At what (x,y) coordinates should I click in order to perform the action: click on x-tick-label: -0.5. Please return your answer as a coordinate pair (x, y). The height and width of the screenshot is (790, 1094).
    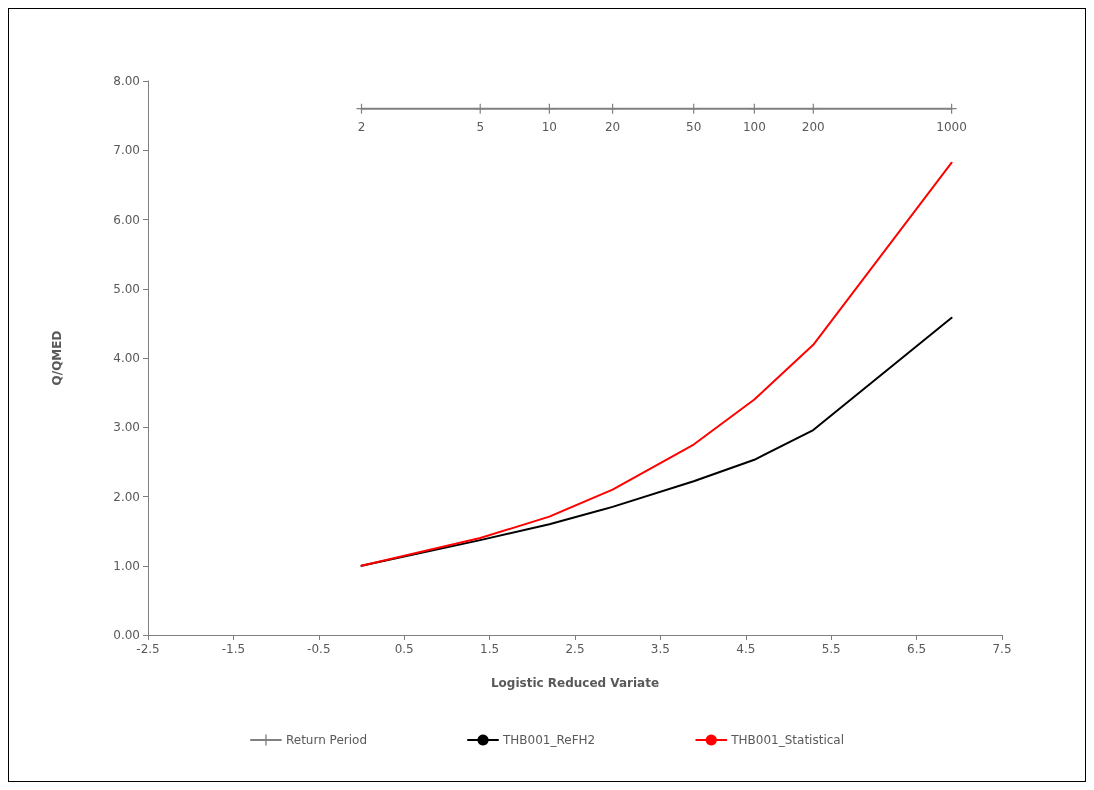
    Looking at the image, I should click on (319, 649).